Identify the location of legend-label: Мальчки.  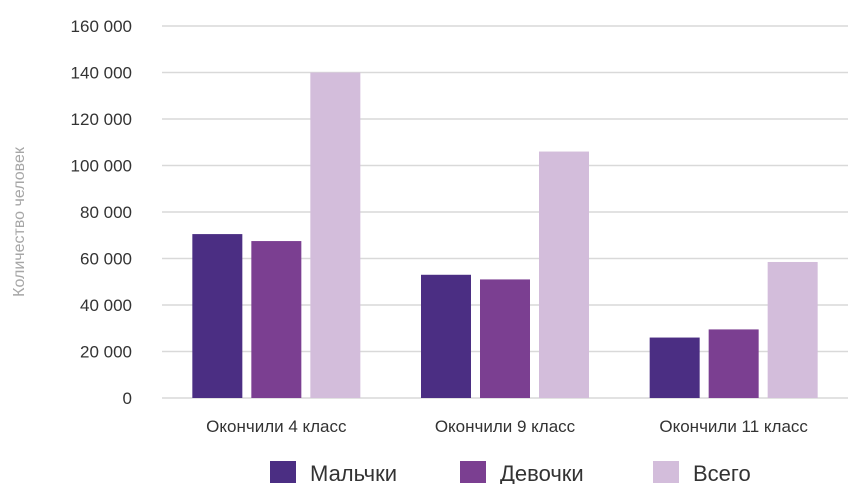
(353, 472).